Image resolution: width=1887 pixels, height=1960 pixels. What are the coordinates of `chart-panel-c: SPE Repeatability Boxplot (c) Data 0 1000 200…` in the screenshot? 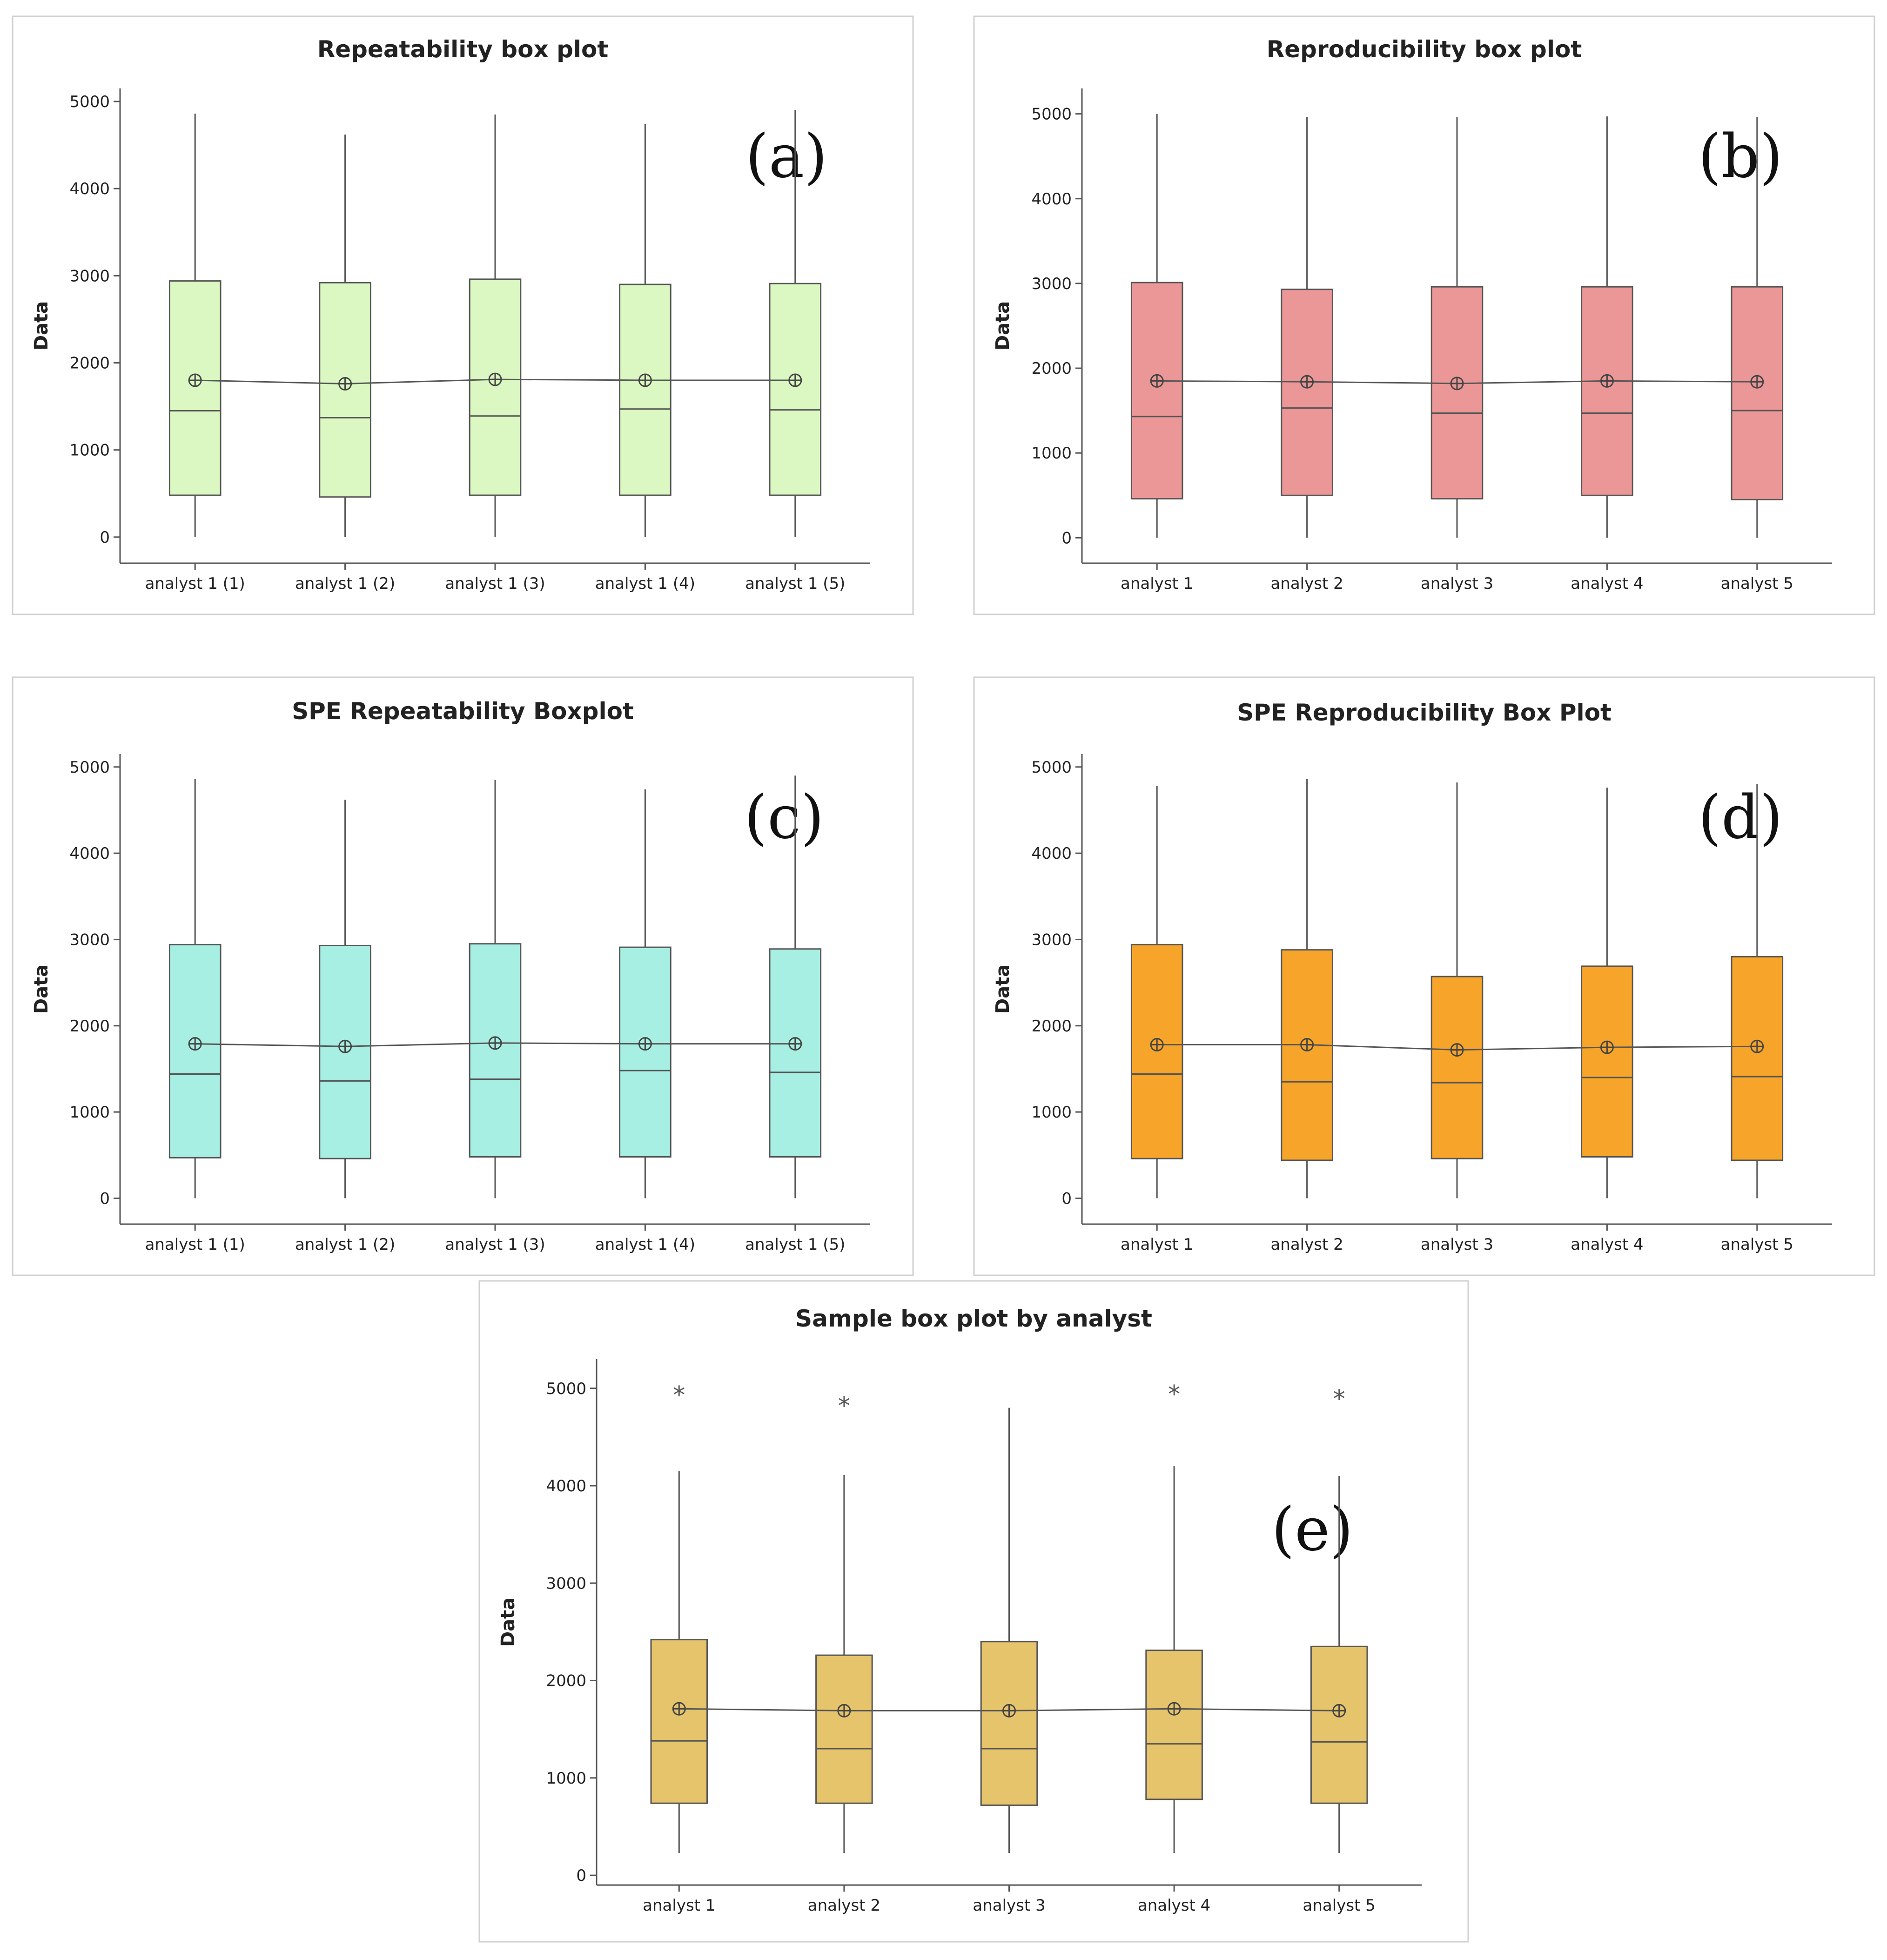 It's located at (463, 976).